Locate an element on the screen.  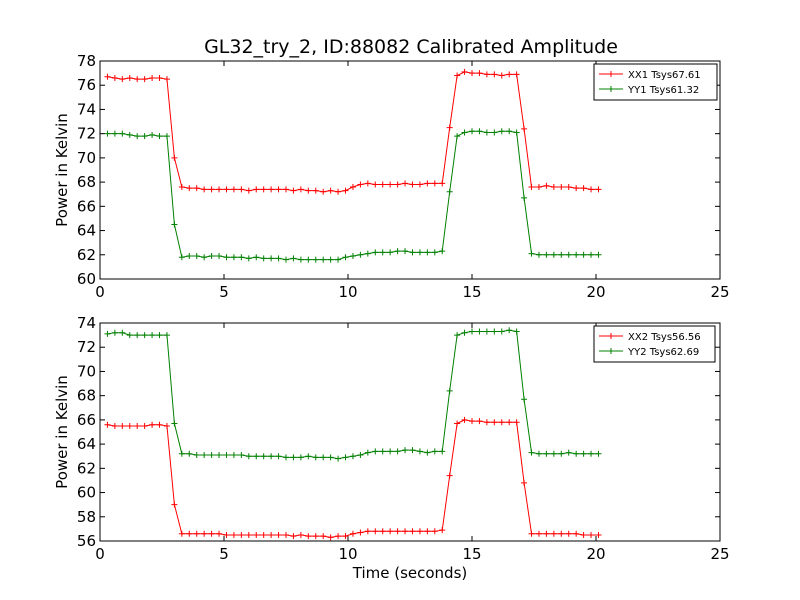
y-tick-label: 74 is located at coordinates (86, 109).